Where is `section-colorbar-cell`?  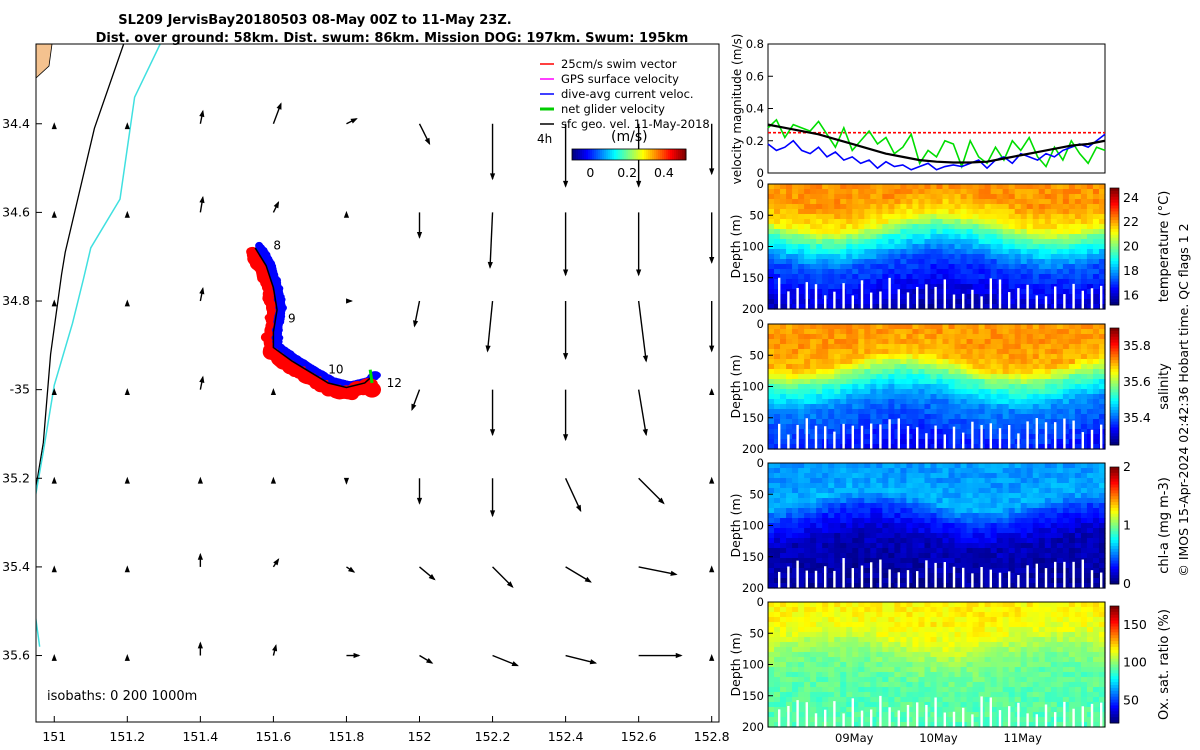
section-colorbar-cell is located at coordinates (1114, 347).